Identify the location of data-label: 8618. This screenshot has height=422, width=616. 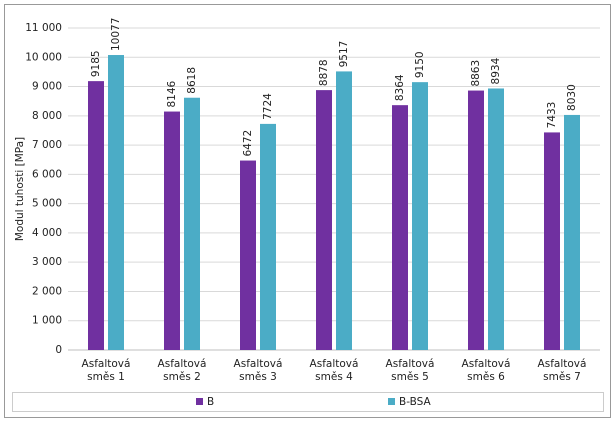
(192, 80).